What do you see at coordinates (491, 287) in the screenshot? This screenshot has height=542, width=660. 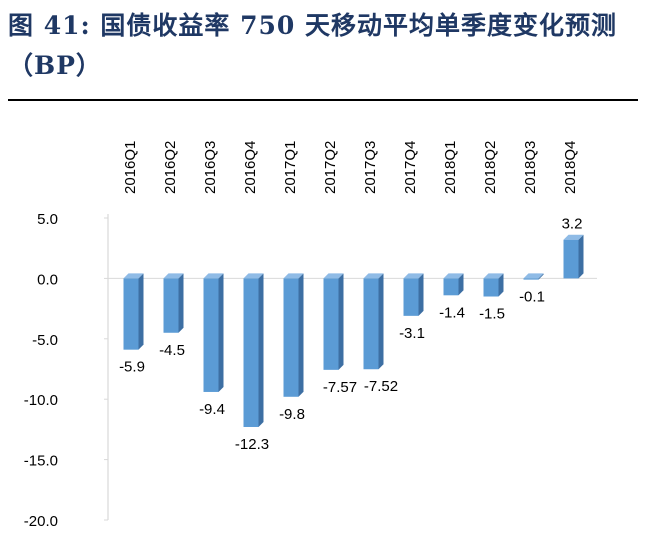 I see `bar-2018Q2` at bounding box center [491, 287].